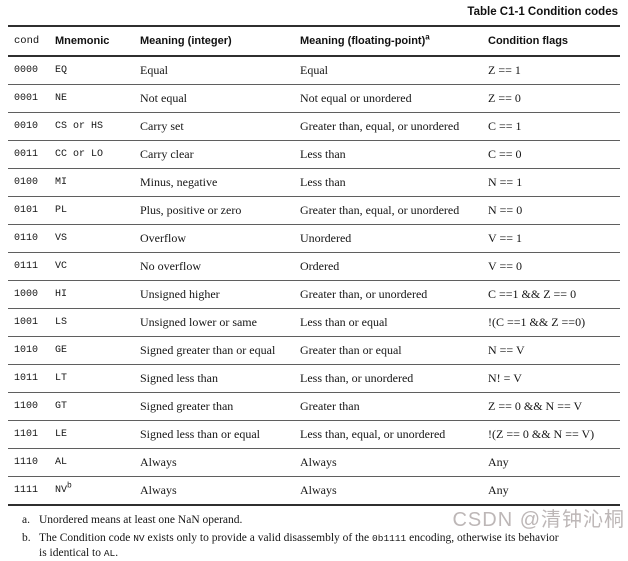  I want to click on mnemonic-cell: CS or HS, so click(79, 126).